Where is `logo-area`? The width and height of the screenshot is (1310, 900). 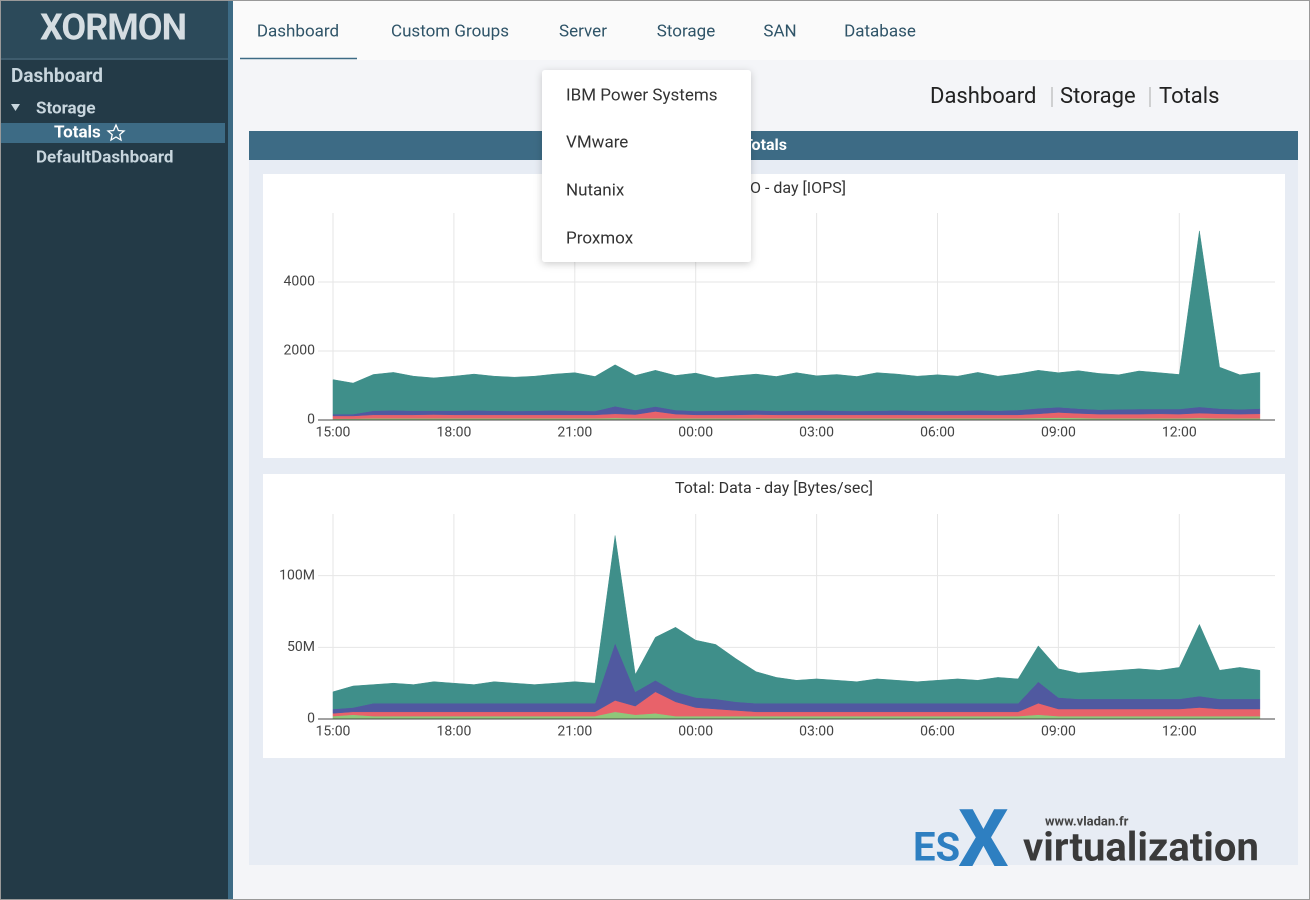 logo-area is located at coordinates (114, 29).